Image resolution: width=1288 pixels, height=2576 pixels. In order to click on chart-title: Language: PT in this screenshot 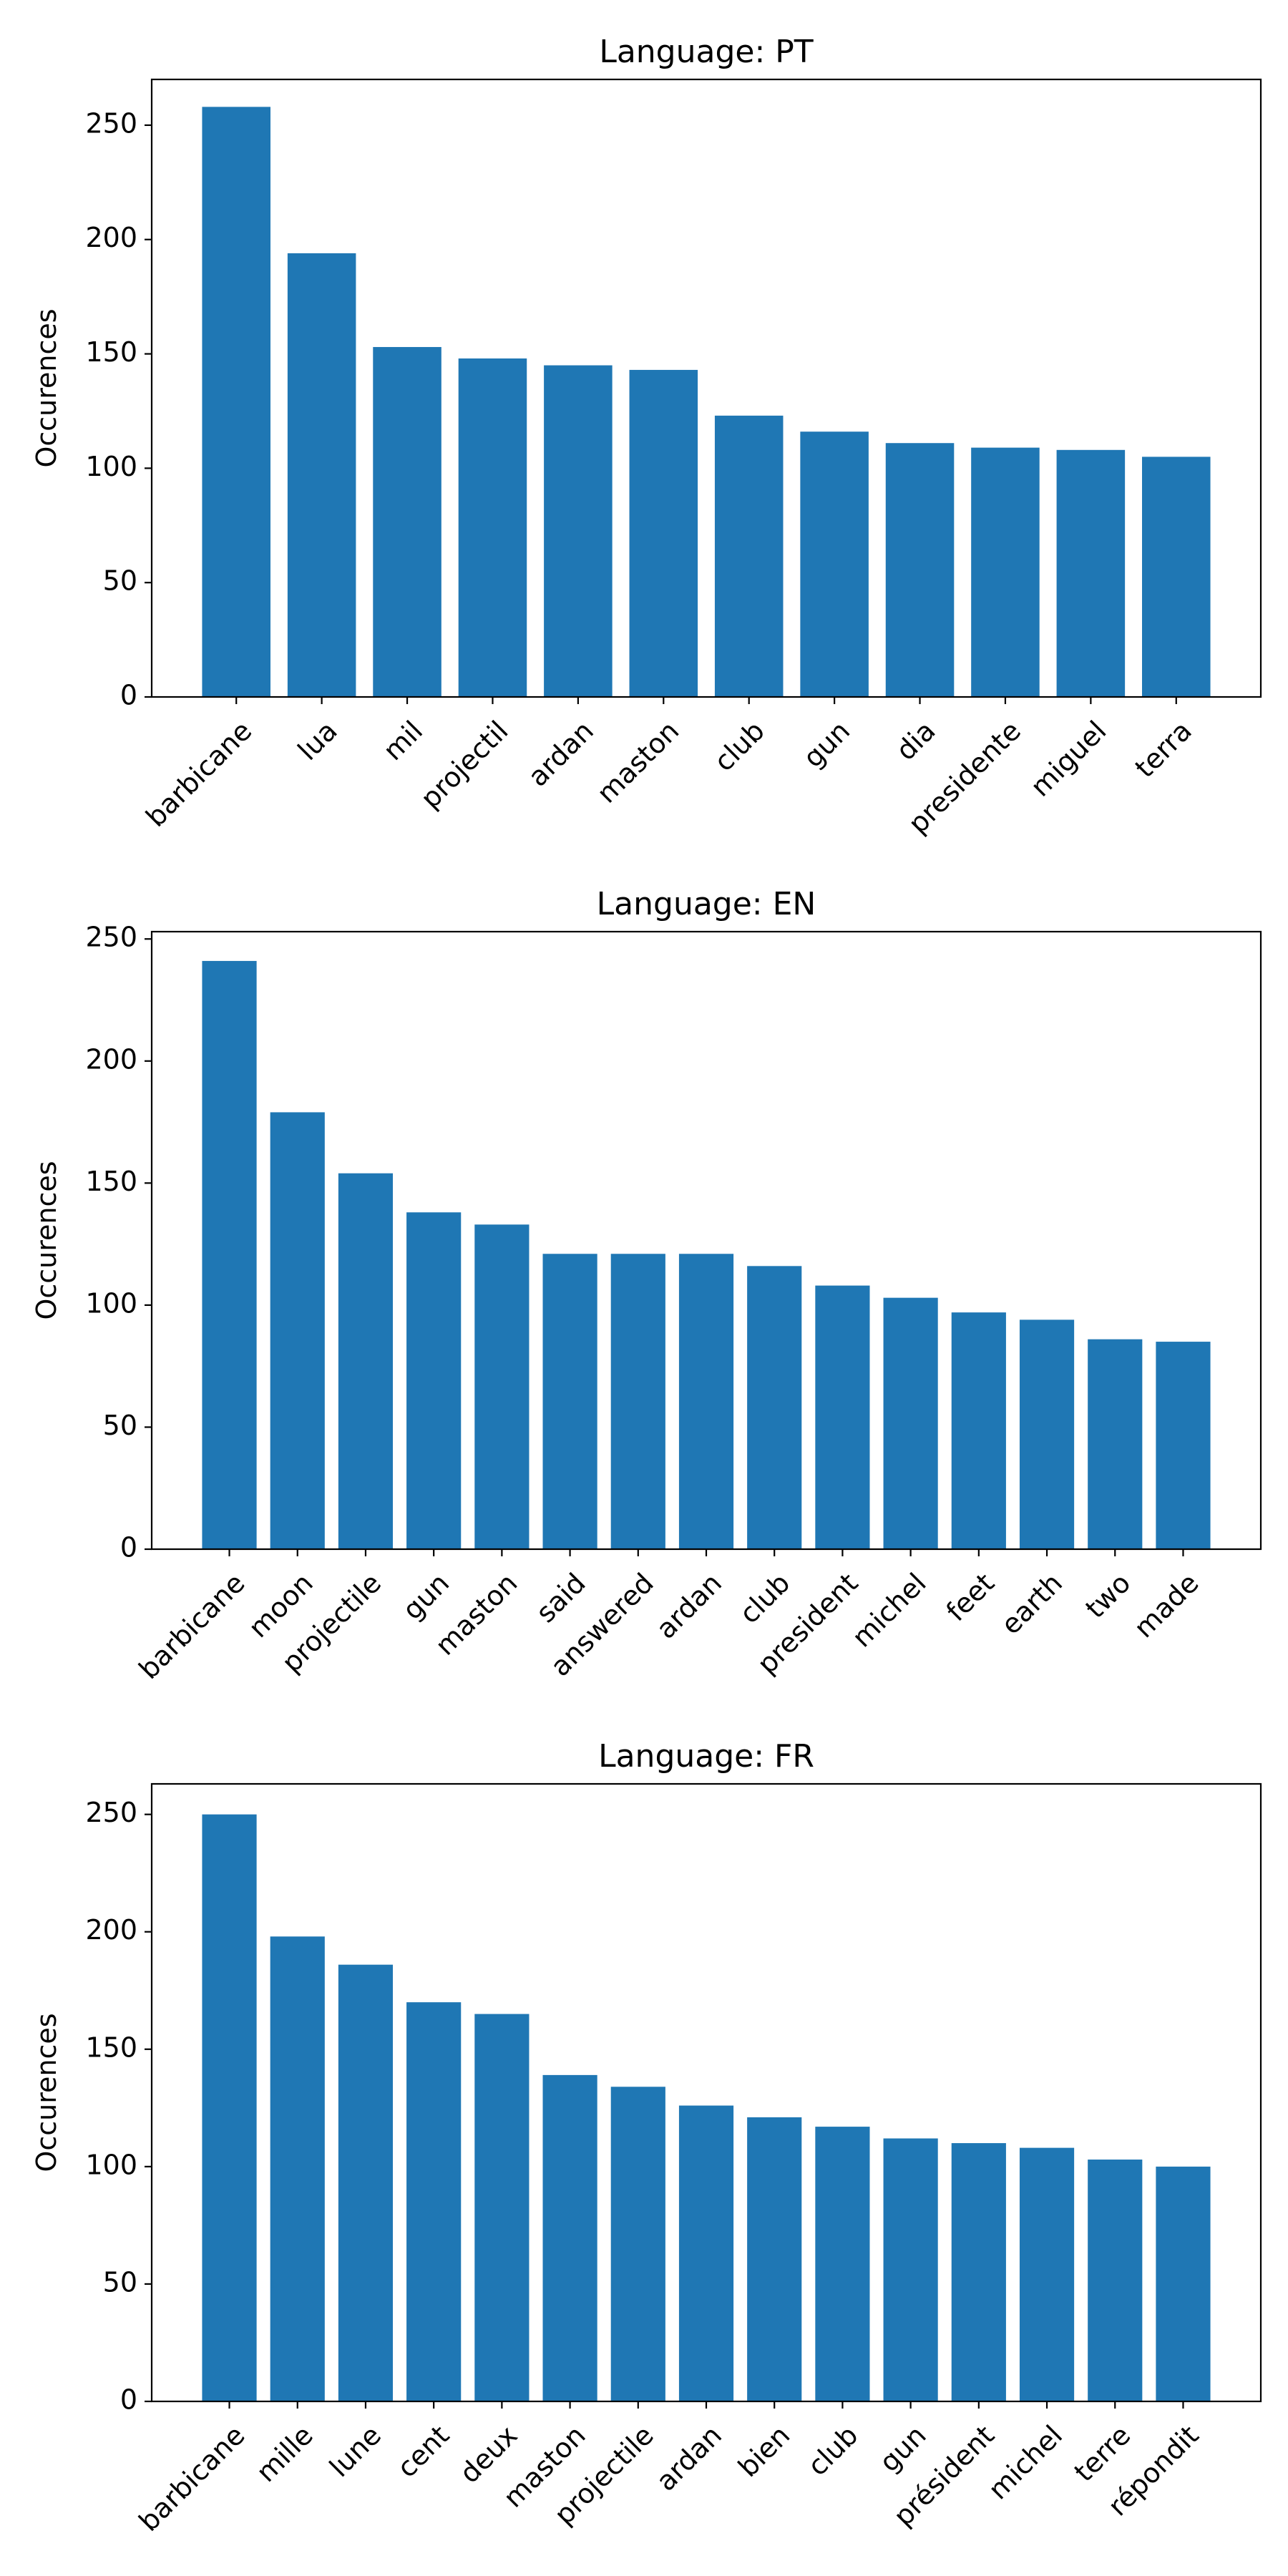, I will do `click(706, 52)`.